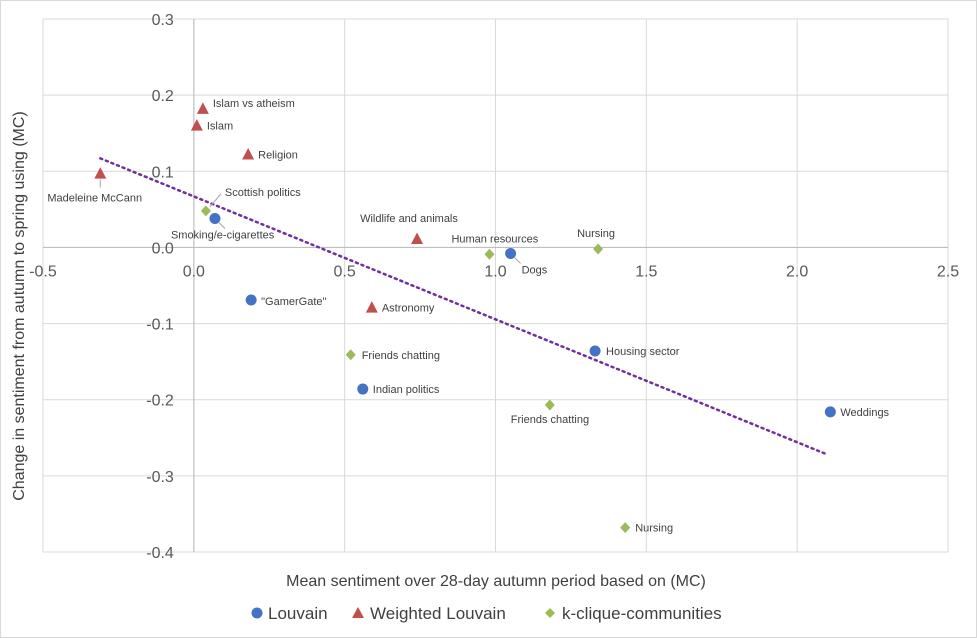  I want to click on y-tick-label: -0.1, so click(160, 325).